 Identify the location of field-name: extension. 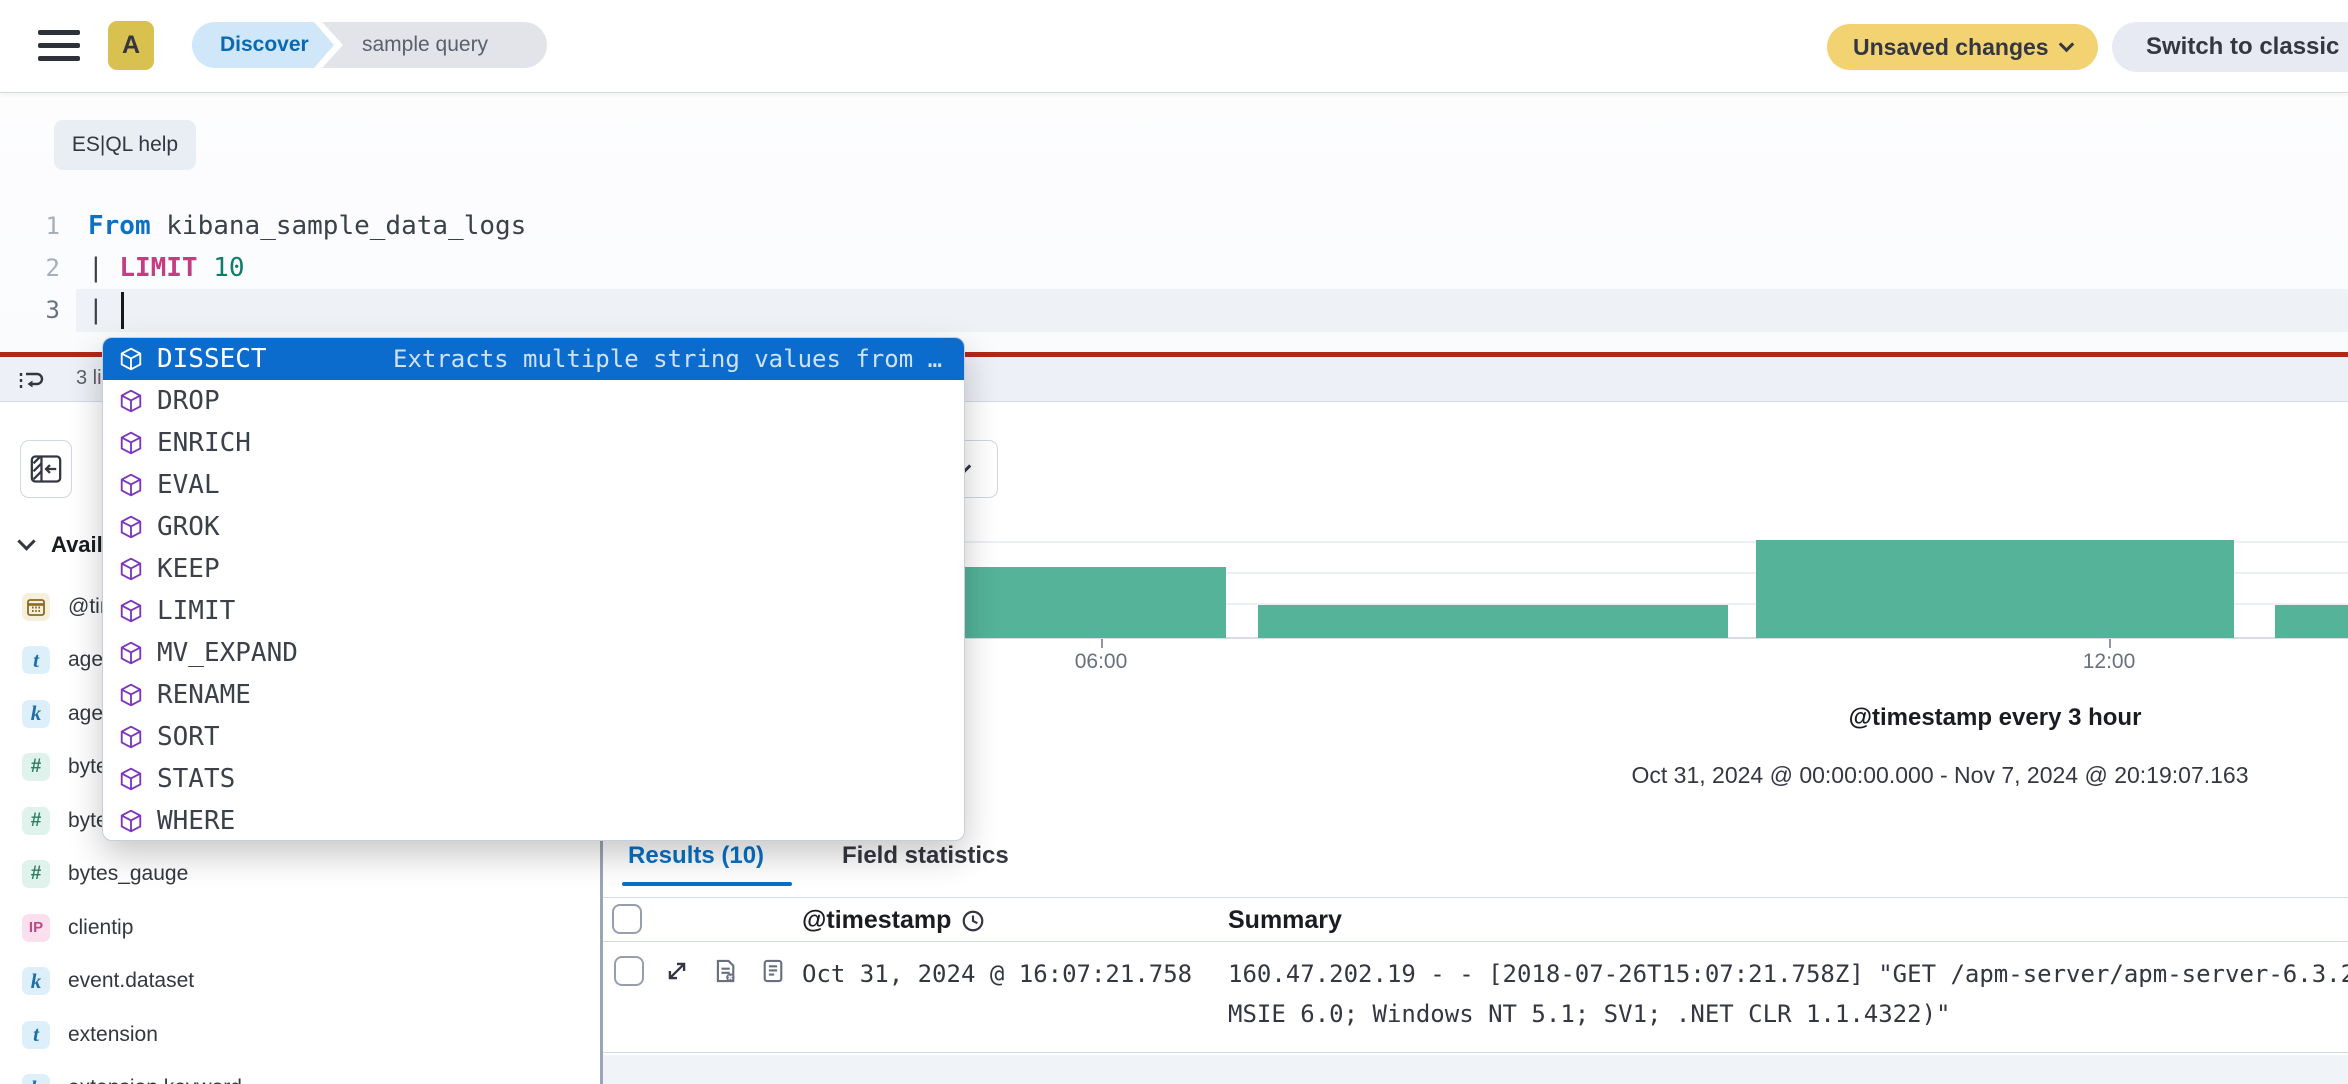
(113, 1034).